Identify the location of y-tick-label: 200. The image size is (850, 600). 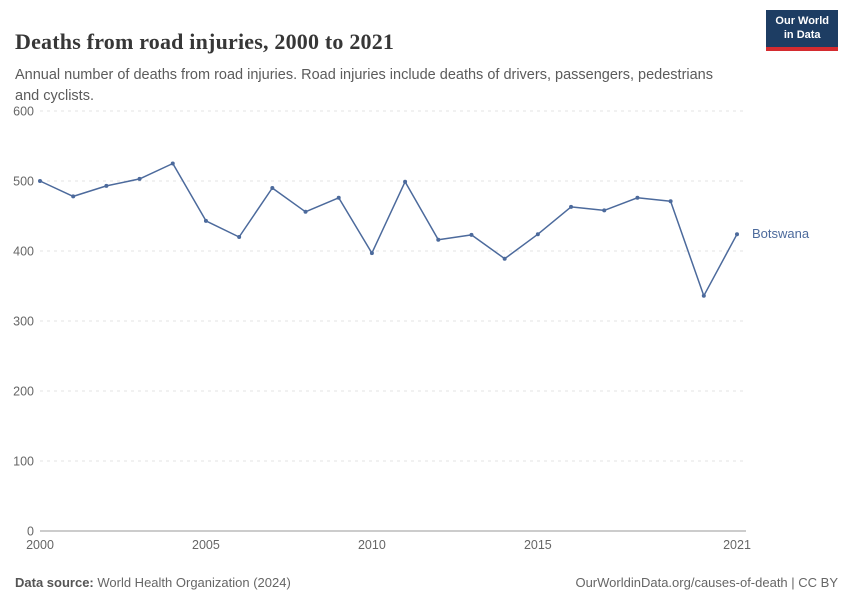
(23, 392).